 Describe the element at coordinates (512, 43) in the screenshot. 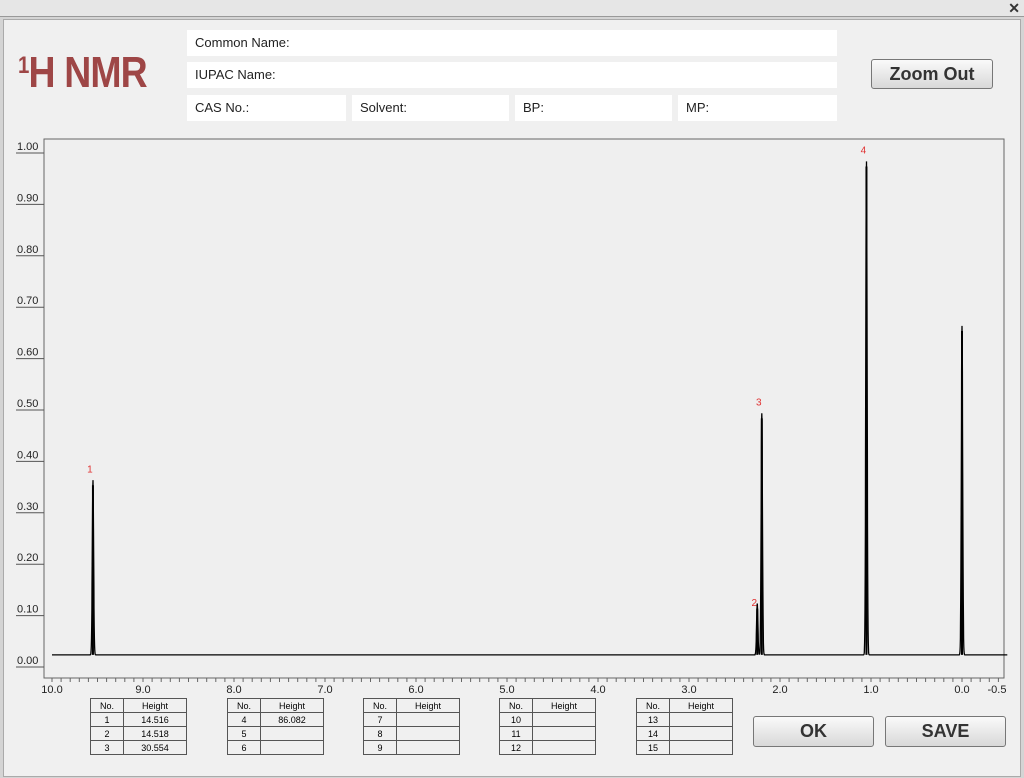

I see `common-name-field: Common Name:` at that location.